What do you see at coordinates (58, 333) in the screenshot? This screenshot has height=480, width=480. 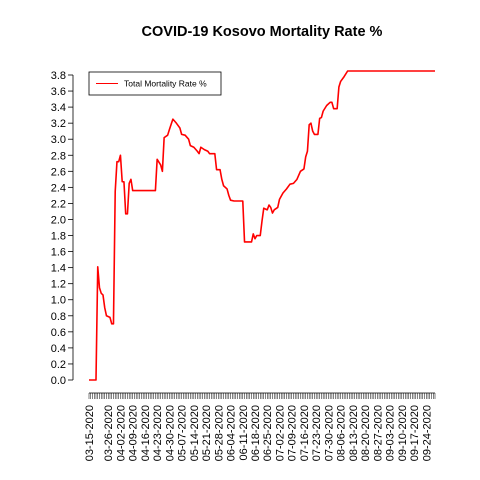 I see `y-tick-label: 0.6` at bounding box center [58, 333].